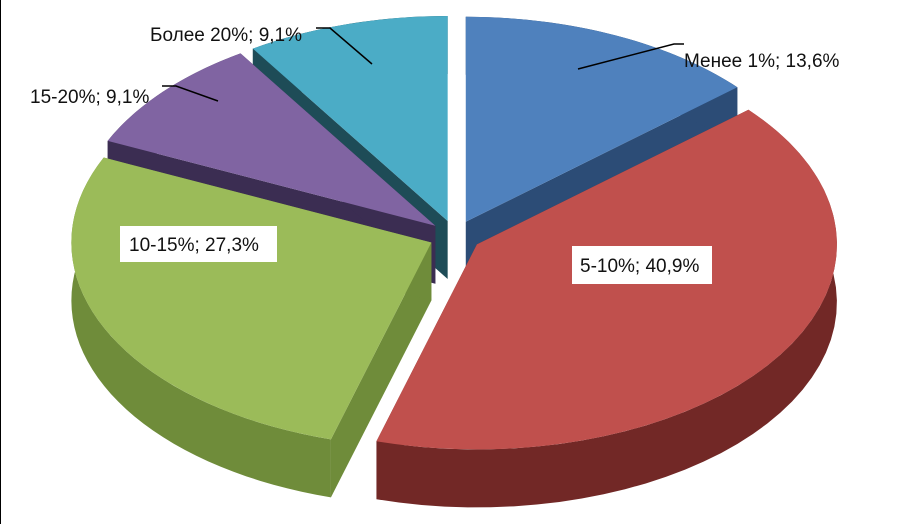  What do you see at coordinates (226, 35) in the screenshot?
I see `label-more-20pct: Более 20%; 9,1%` at bounding box center [226, 35].